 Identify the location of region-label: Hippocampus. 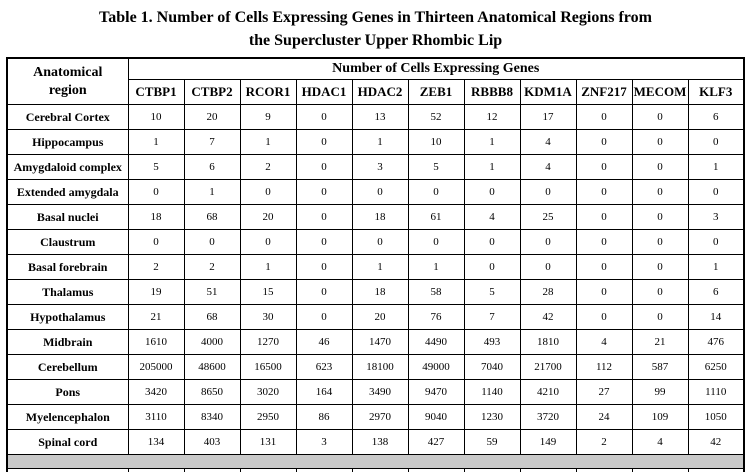
(67, 142).